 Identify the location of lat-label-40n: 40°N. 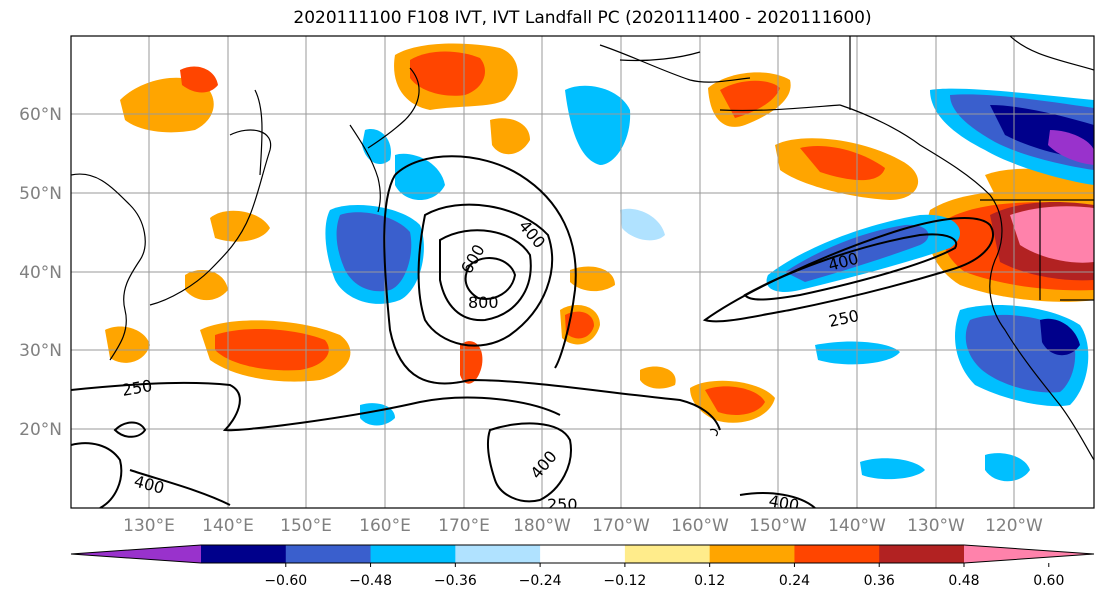
(40, 273).